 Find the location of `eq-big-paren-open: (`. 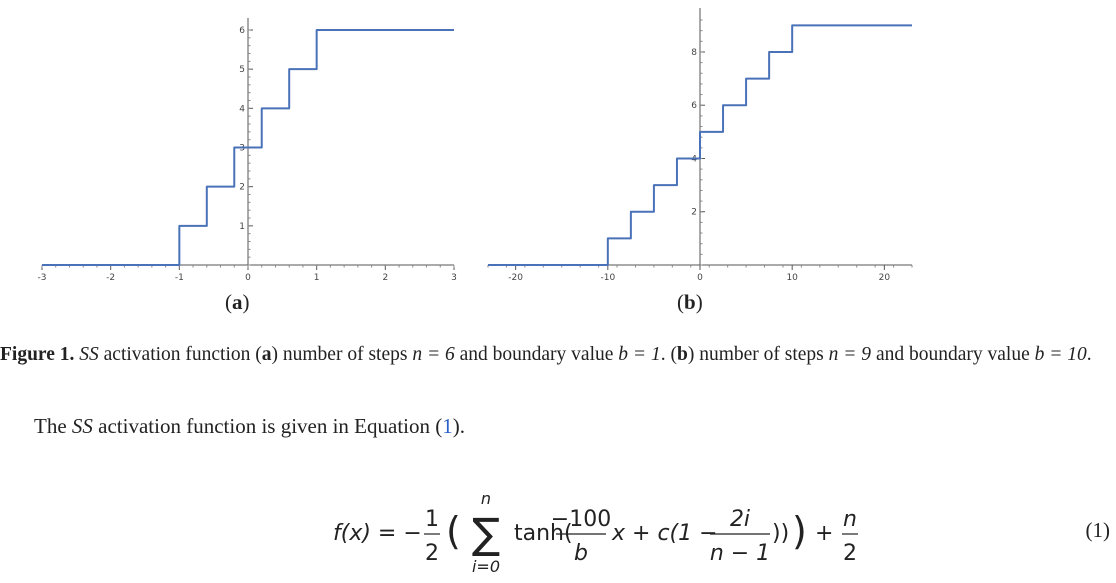

eq-big-paren-open: ( is located at coordinates (453, 531).